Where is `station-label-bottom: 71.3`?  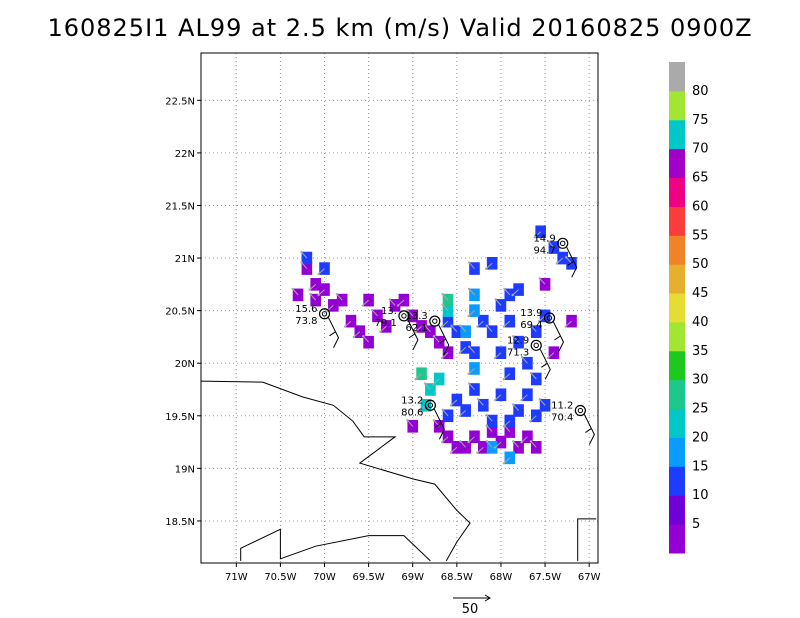
station-label-bottom: 71.3 is located at coordinates (518, 352).